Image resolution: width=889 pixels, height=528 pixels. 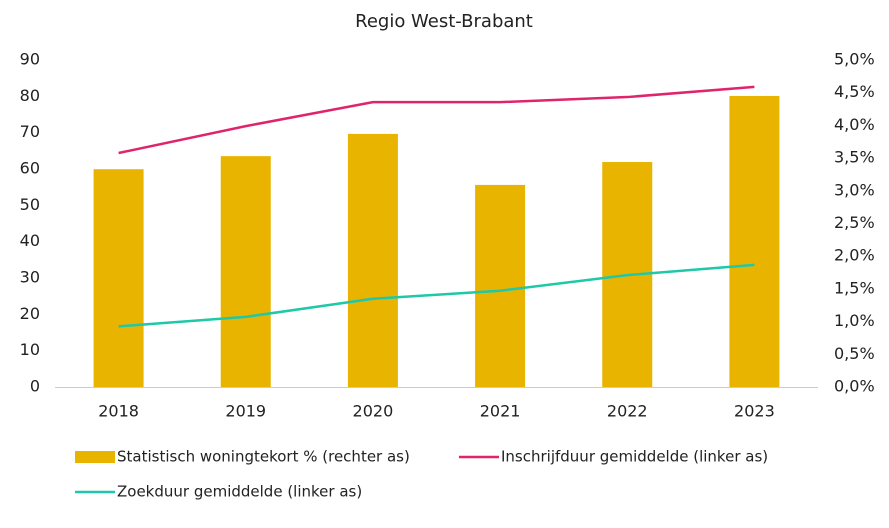 I want to click on y2-tick-label: 1,5%, so click(x=854, y=287).